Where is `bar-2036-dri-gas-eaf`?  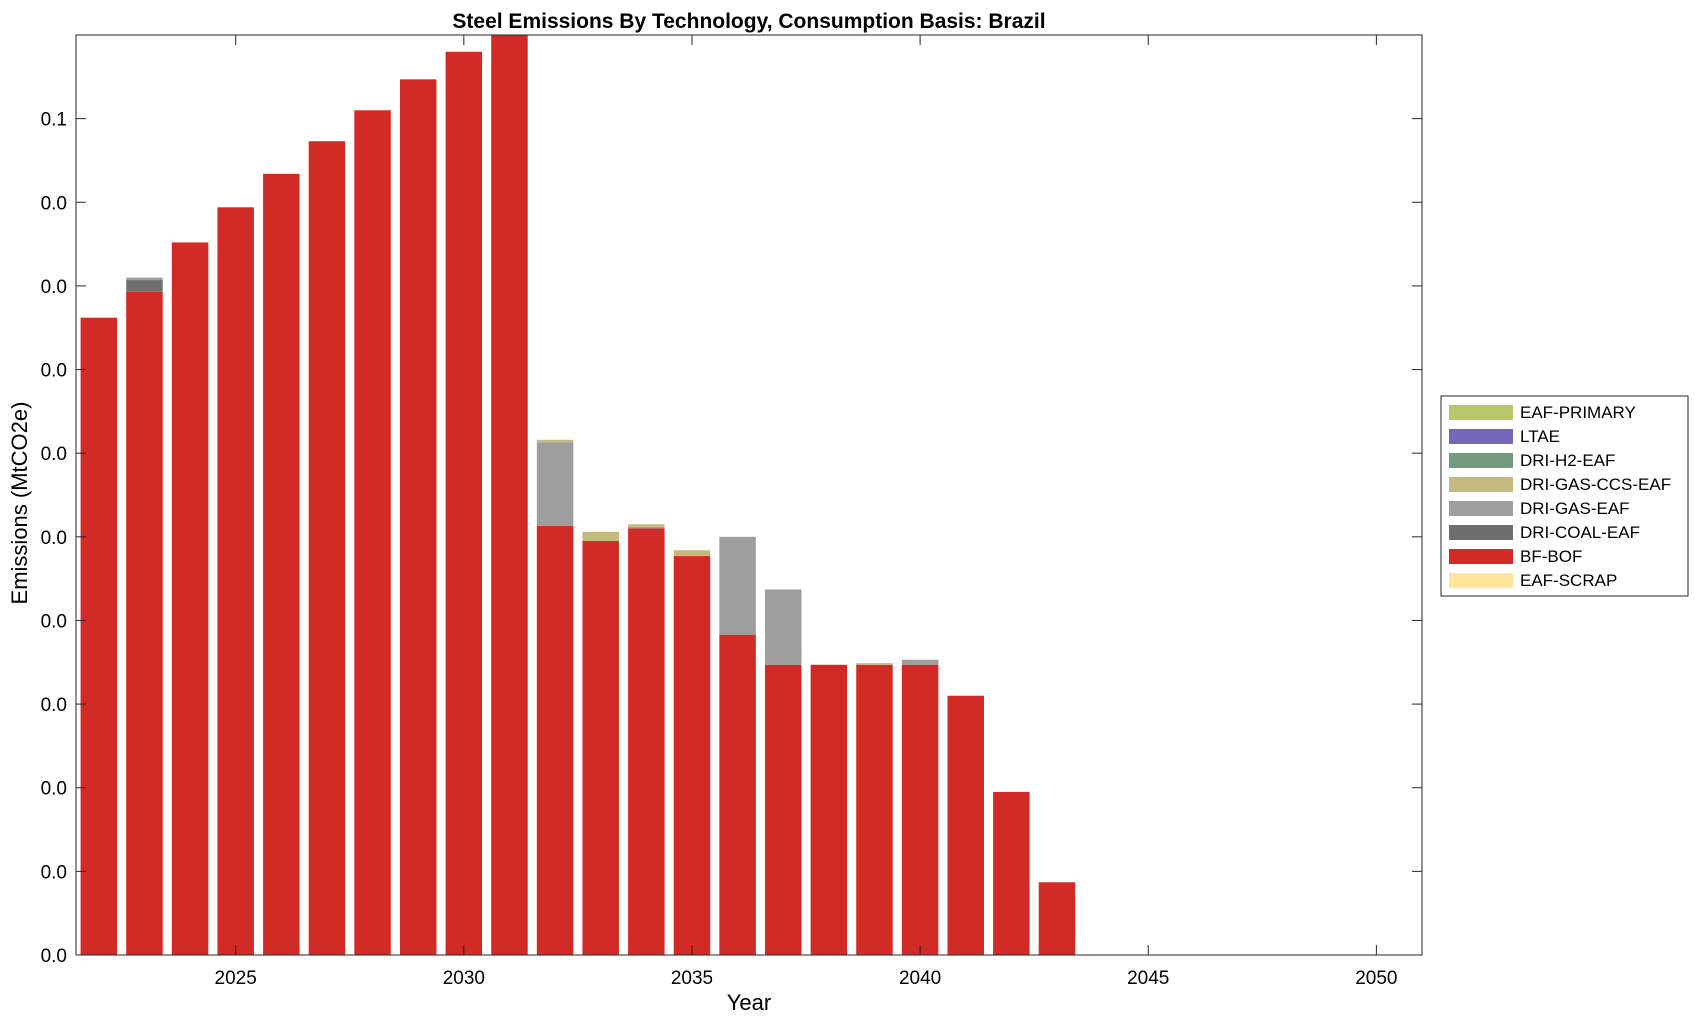 bar-2036-dri-gas-eaf is located at coordinates (737, 585).